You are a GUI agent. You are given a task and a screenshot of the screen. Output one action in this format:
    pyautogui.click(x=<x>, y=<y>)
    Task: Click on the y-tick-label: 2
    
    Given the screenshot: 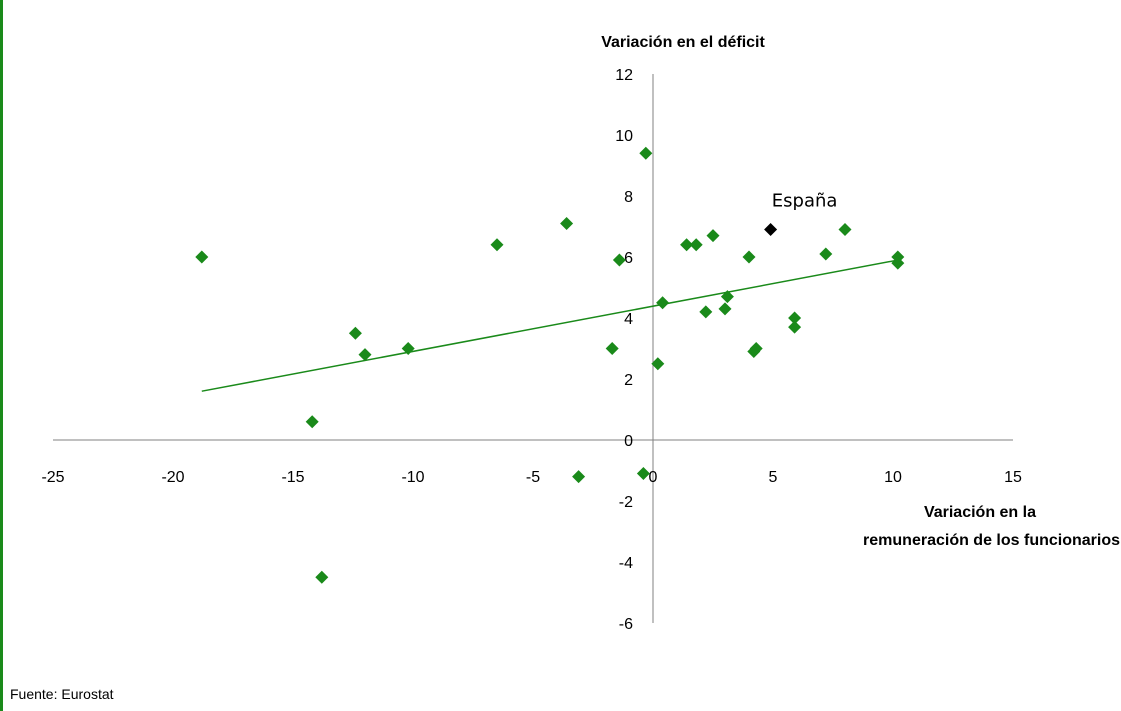 What is the action you would take?
    pyautogui.click(x=628, y=380)
    